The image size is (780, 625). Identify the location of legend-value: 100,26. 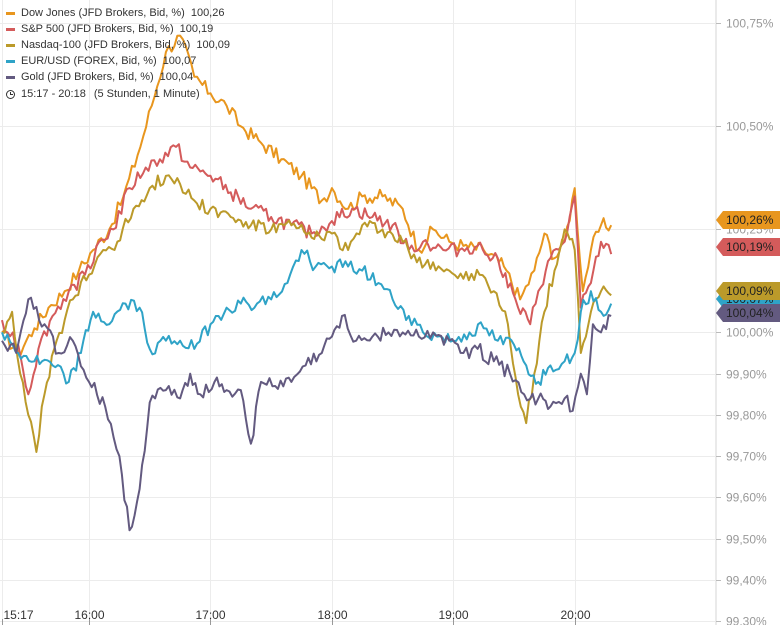
(207, 13).